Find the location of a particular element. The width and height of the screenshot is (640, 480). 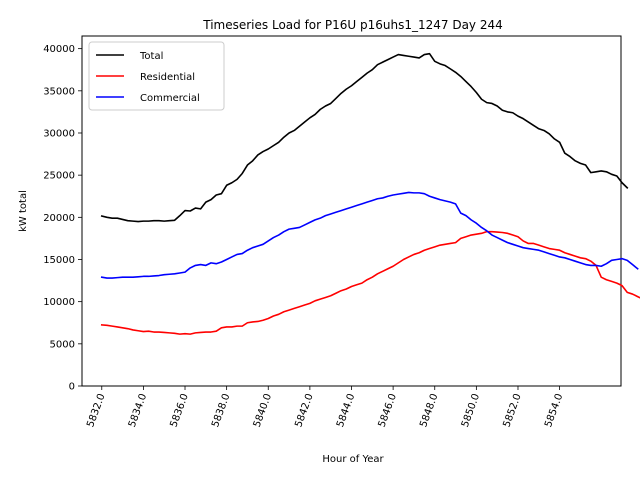

y-tick-label: 0 is located at coordinates (72, 387).